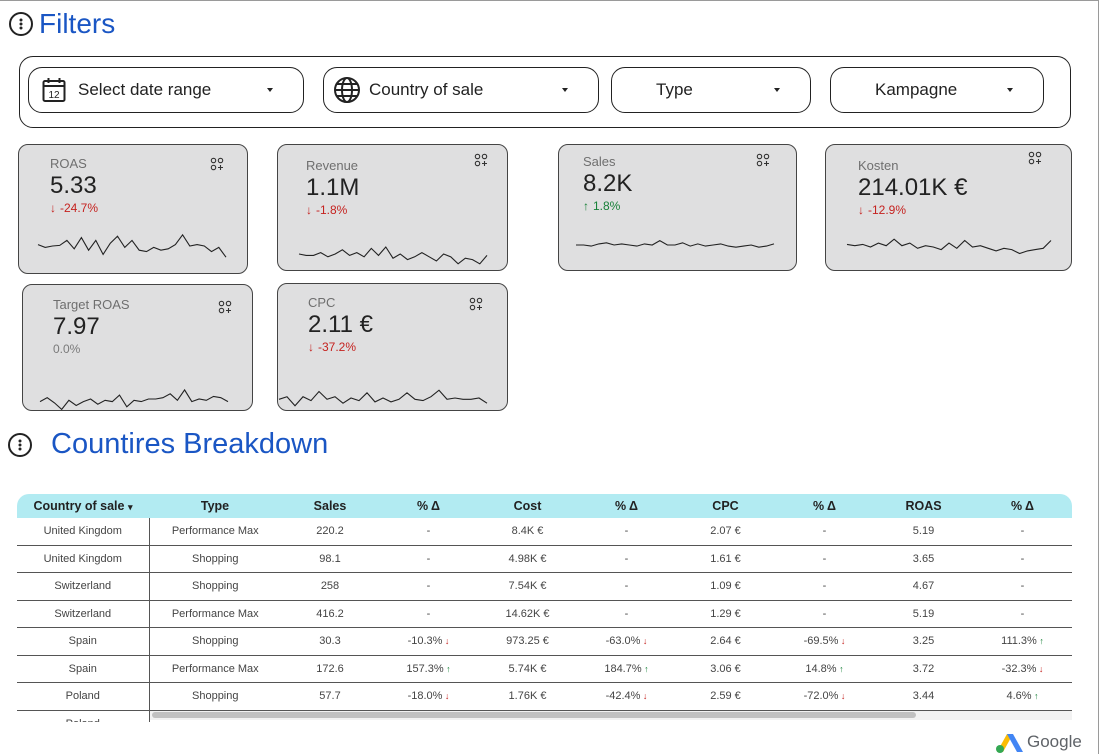 This screenshot has width=1100, height=754. What do you see at coordinates (626, 506) in the screenshot?
I see `column-header-cost-delta: % Δ` at bounding box center [626, 506].